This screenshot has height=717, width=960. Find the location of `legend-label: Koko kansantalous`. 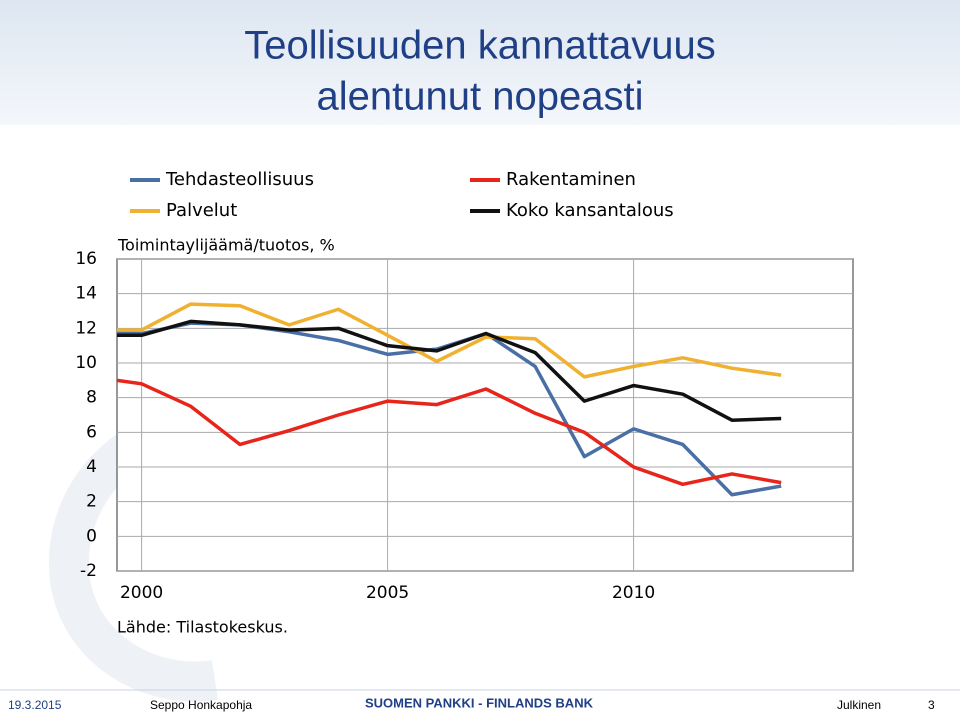

legend-label: Koko kansantalous is located at coordinates (590, 210).